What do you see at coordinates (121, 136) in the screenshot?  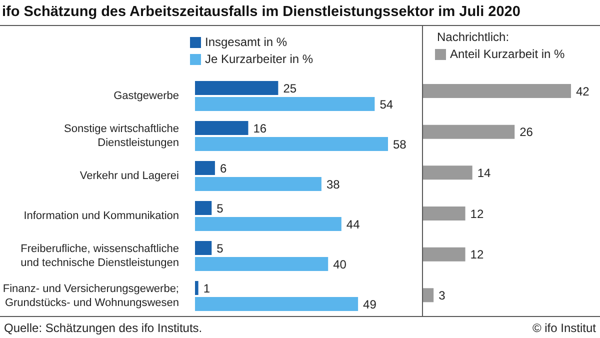 I see `y-tick-label: Sonstige wirtschaftliche Dienstleistungen` at bounding box center [121, 136].